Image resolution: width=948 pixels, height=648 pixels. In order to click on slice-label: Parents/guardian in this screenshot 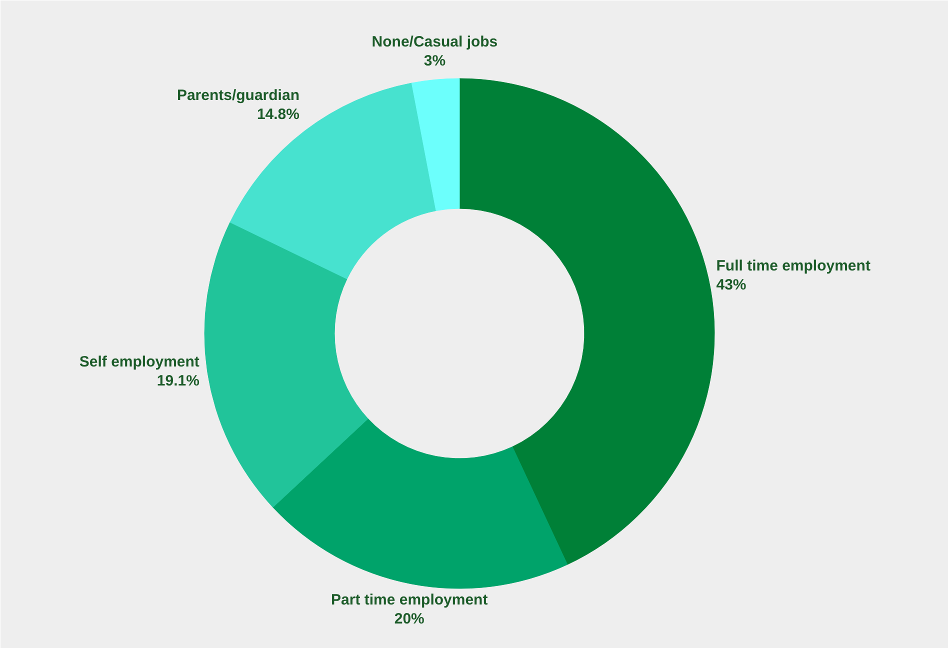, I will do `click(238, 95)`.